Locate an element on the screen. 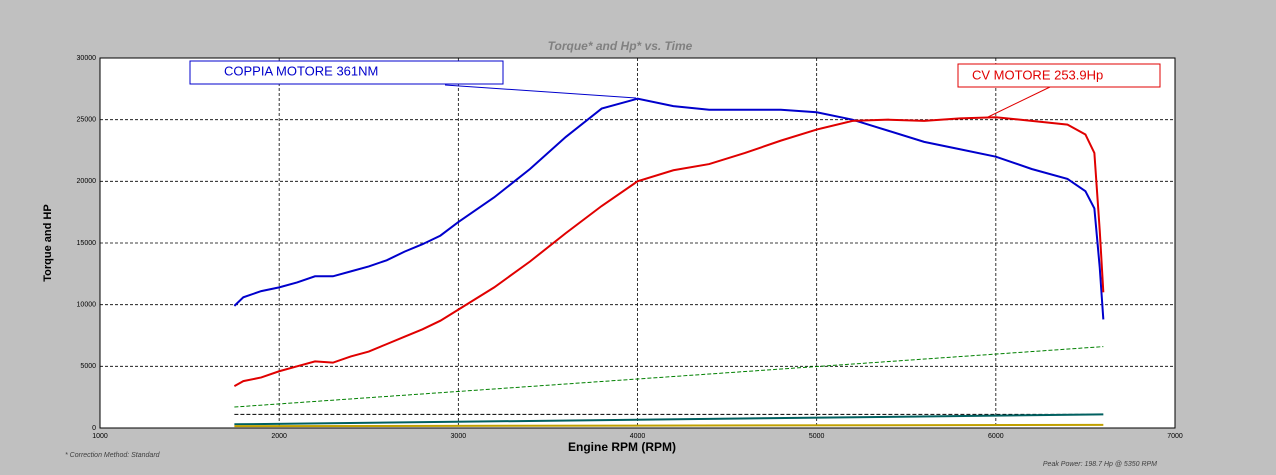 Image resolution: width=1276 pixels, height=475 pixels. y-tick-label: 25000 is located at coordinates (87, 120).